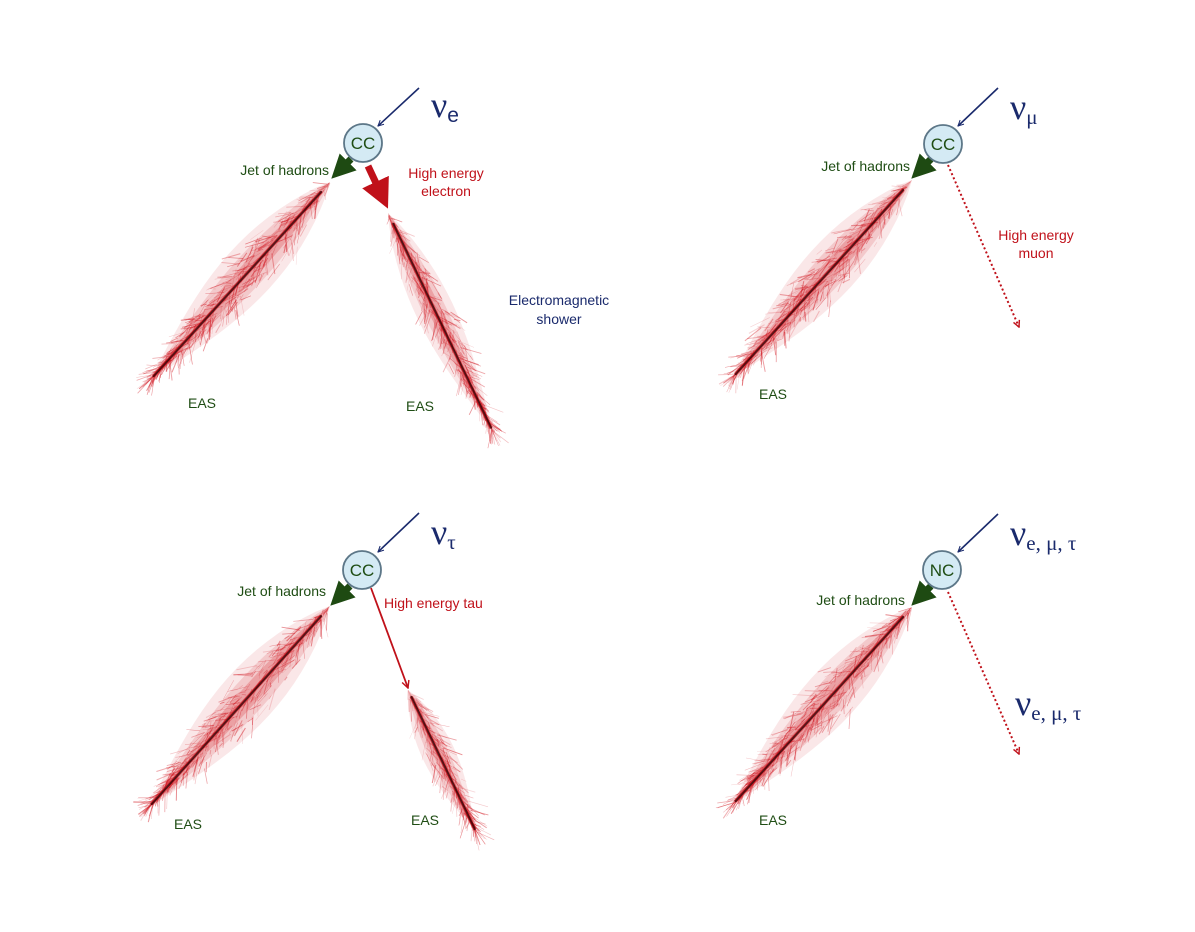 The width and height of the screenshot is (1195, 932). I want to click on neutrino-label: νe, μ, τ, so click(1043, 534).